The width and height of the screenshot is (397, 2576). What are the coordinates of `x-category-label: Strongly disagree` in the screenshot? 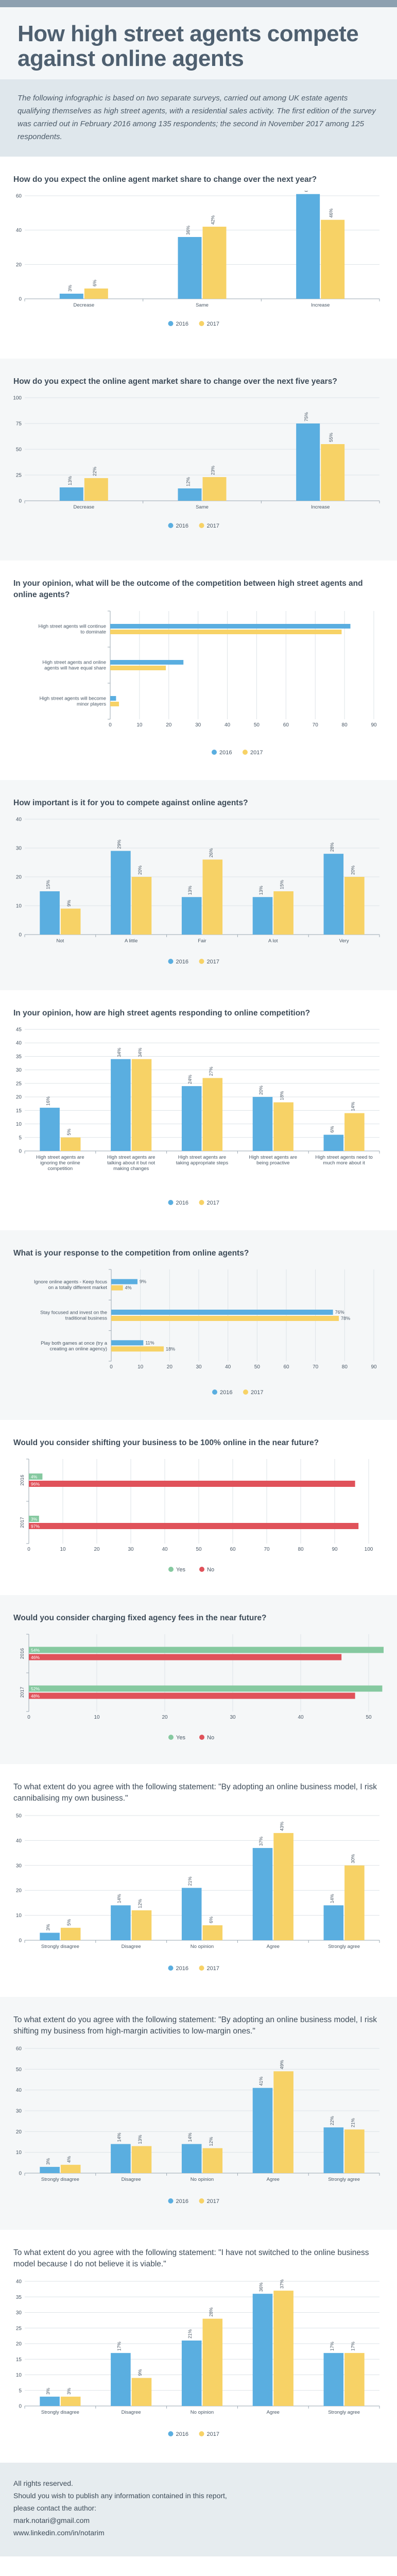 It's located at (60, 1947).